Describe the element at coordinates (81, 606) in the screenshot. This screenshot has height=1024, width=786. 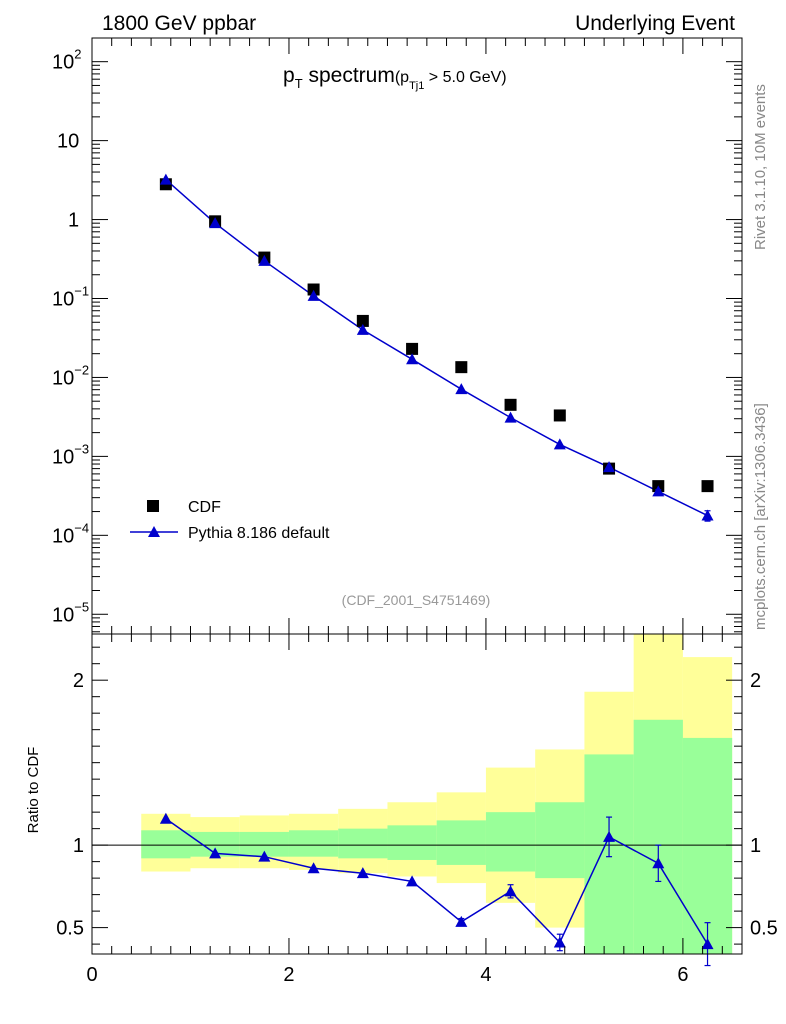
I see `main-ytick-exp: −5` at that location.